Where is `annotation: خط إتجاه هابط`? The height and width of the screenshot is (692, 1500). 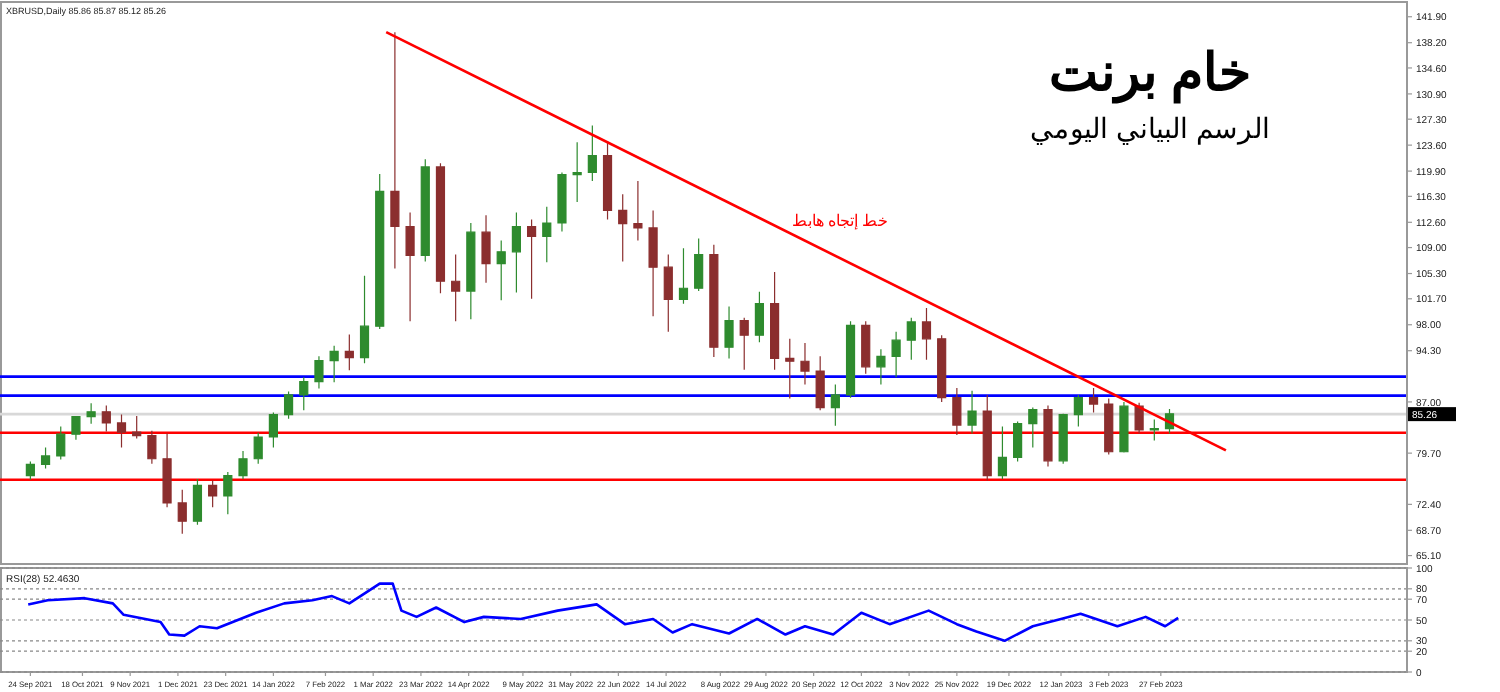 annotation: خط إتجاه هابط is located at coordinates (840, 221).